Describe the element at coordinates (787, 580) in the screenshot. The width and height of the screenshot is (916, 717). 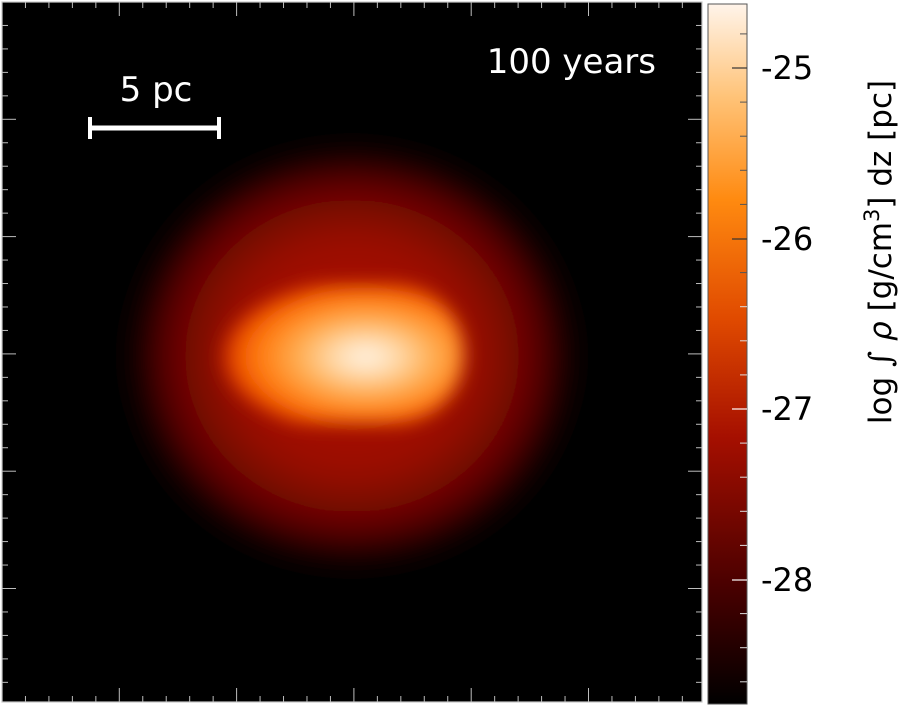
I see `colorbar-tick-label: -28` at that location.